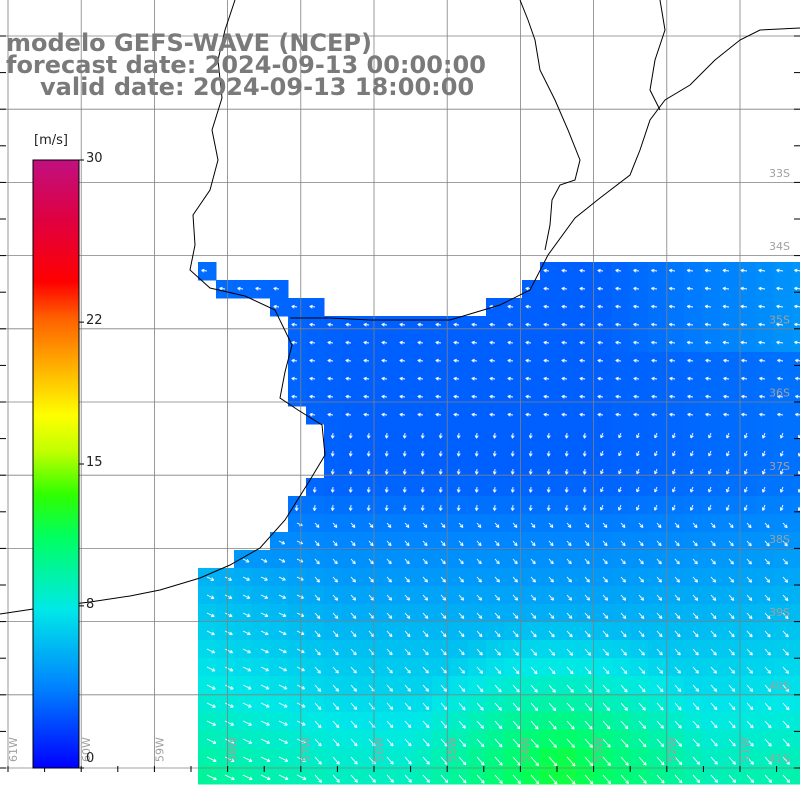 The image size is (800, 804). What do you see at coordinates (525, 749) in the screenshot?
I see `longitude-label: 54W` at bounding box center [525, 749].